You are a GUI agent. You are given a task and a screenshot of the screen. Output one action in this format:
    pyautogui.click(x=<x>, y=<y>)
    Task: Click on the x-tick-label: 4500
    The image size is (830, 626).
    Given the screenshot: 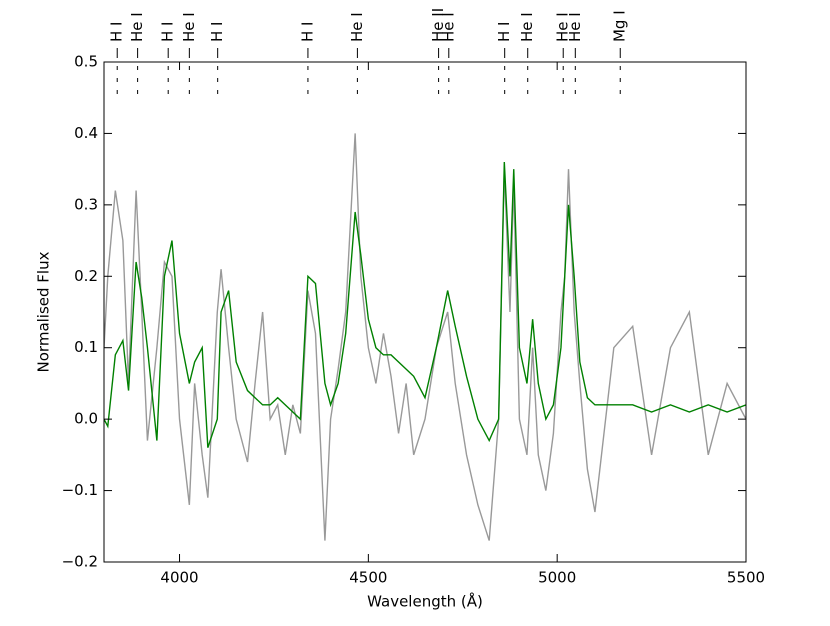 What is the action you would take?
    pyautogui.click(x=368, y=578)
    